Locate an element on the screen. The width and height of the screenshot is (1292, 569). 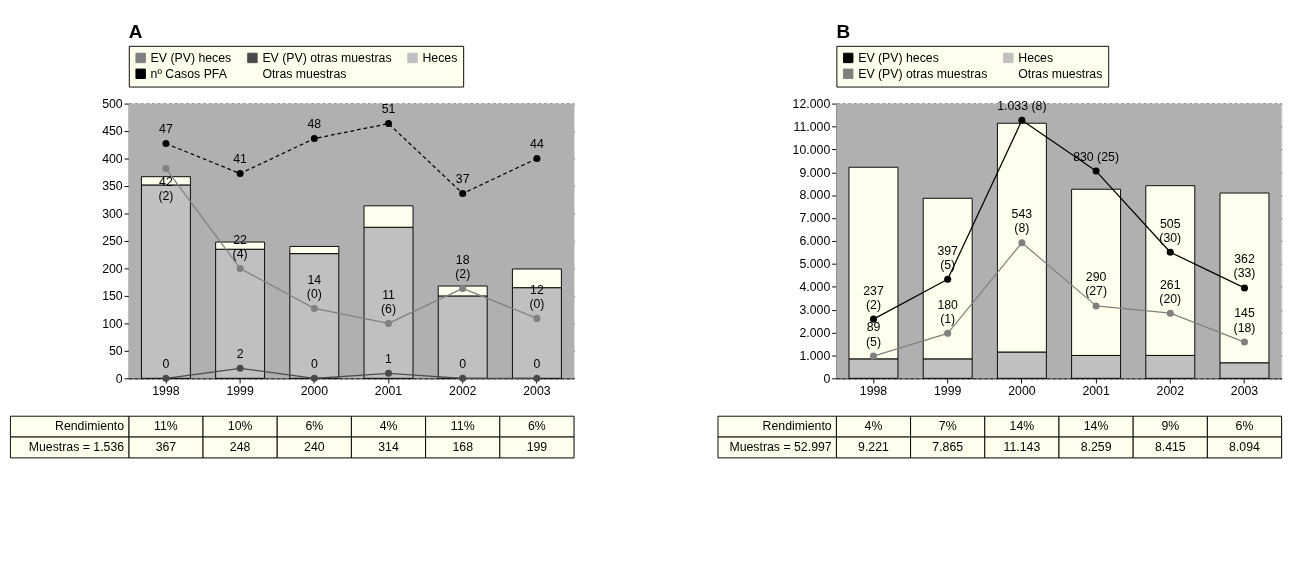
data-label: 42 (2) is located at coordinates (166, 188).